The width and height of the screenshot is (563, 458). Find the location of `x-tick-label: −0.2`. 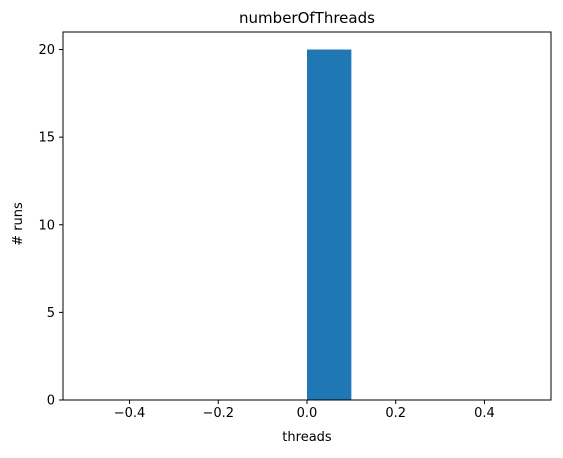

x-tick-label: −0.2 is located at coordinates (218, 413).